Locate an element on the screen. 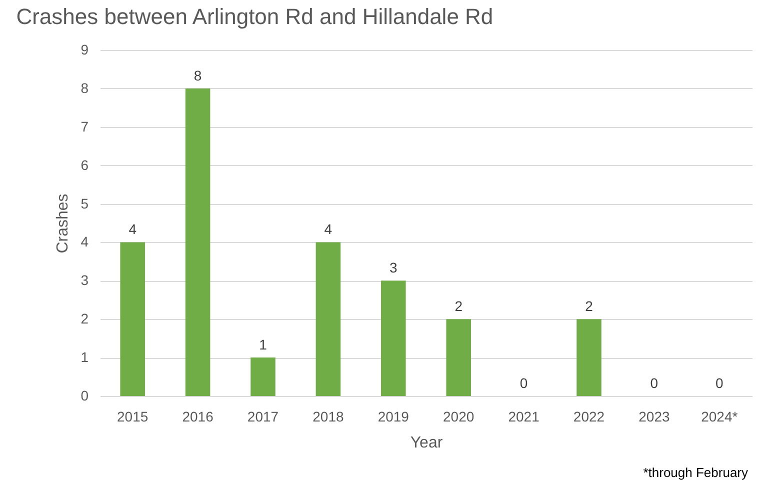 The height and width of the screenshot is (489, 763). x-tick-label: 2018 is located at coordinates (328, 416).